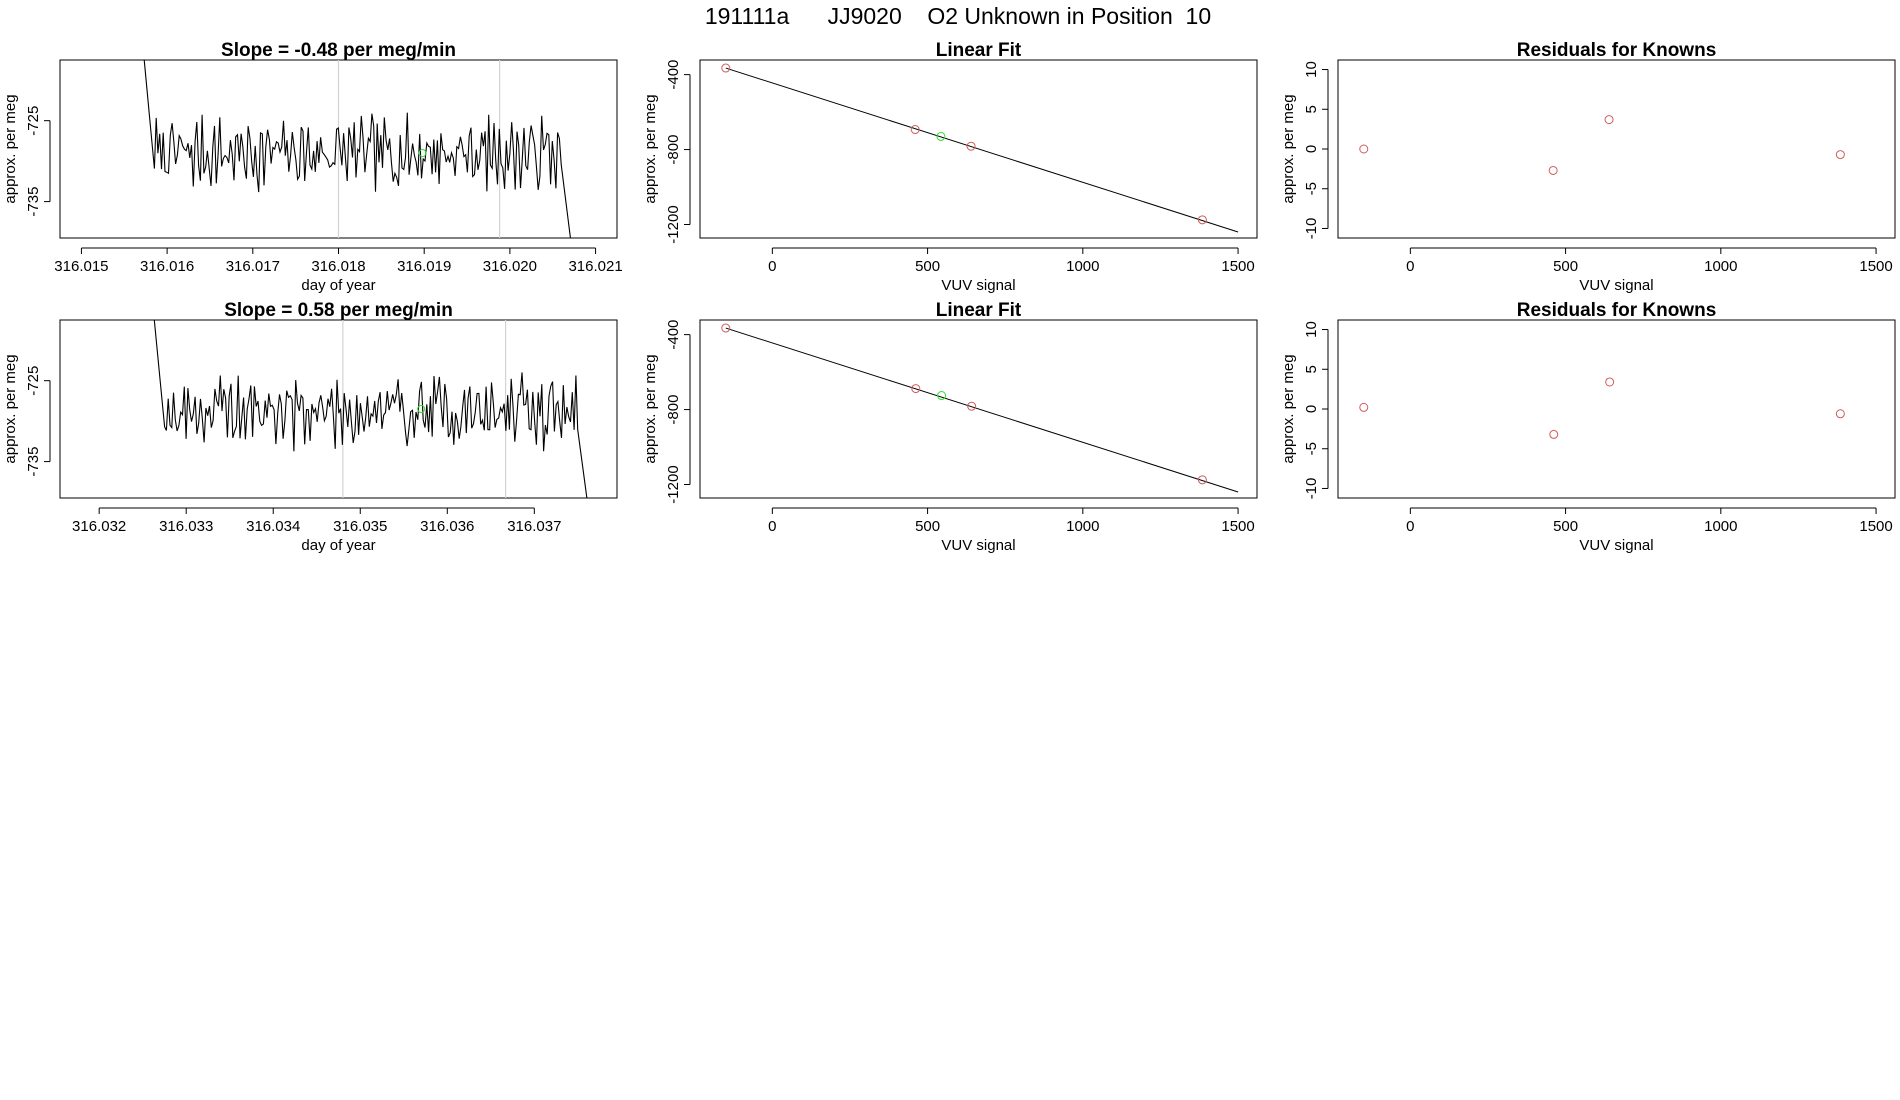 The height and width of the screenshot is (1100, 1900). Describe the element at coordinates (253, 266) in the screenshot. I see `x-tick-label: 316.017` at that location.